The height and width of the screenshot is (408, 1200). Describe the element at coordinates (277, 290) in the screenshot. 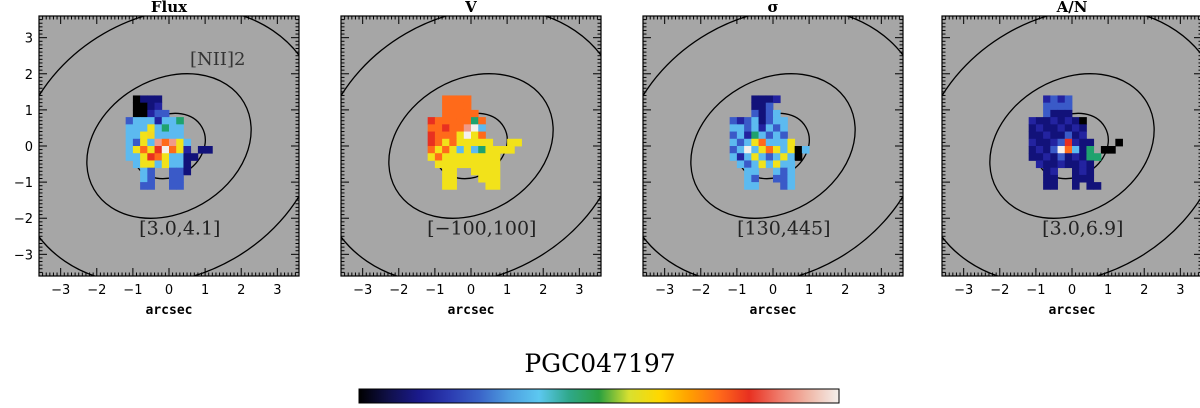

I see `x-tick-label: 3` at that location.